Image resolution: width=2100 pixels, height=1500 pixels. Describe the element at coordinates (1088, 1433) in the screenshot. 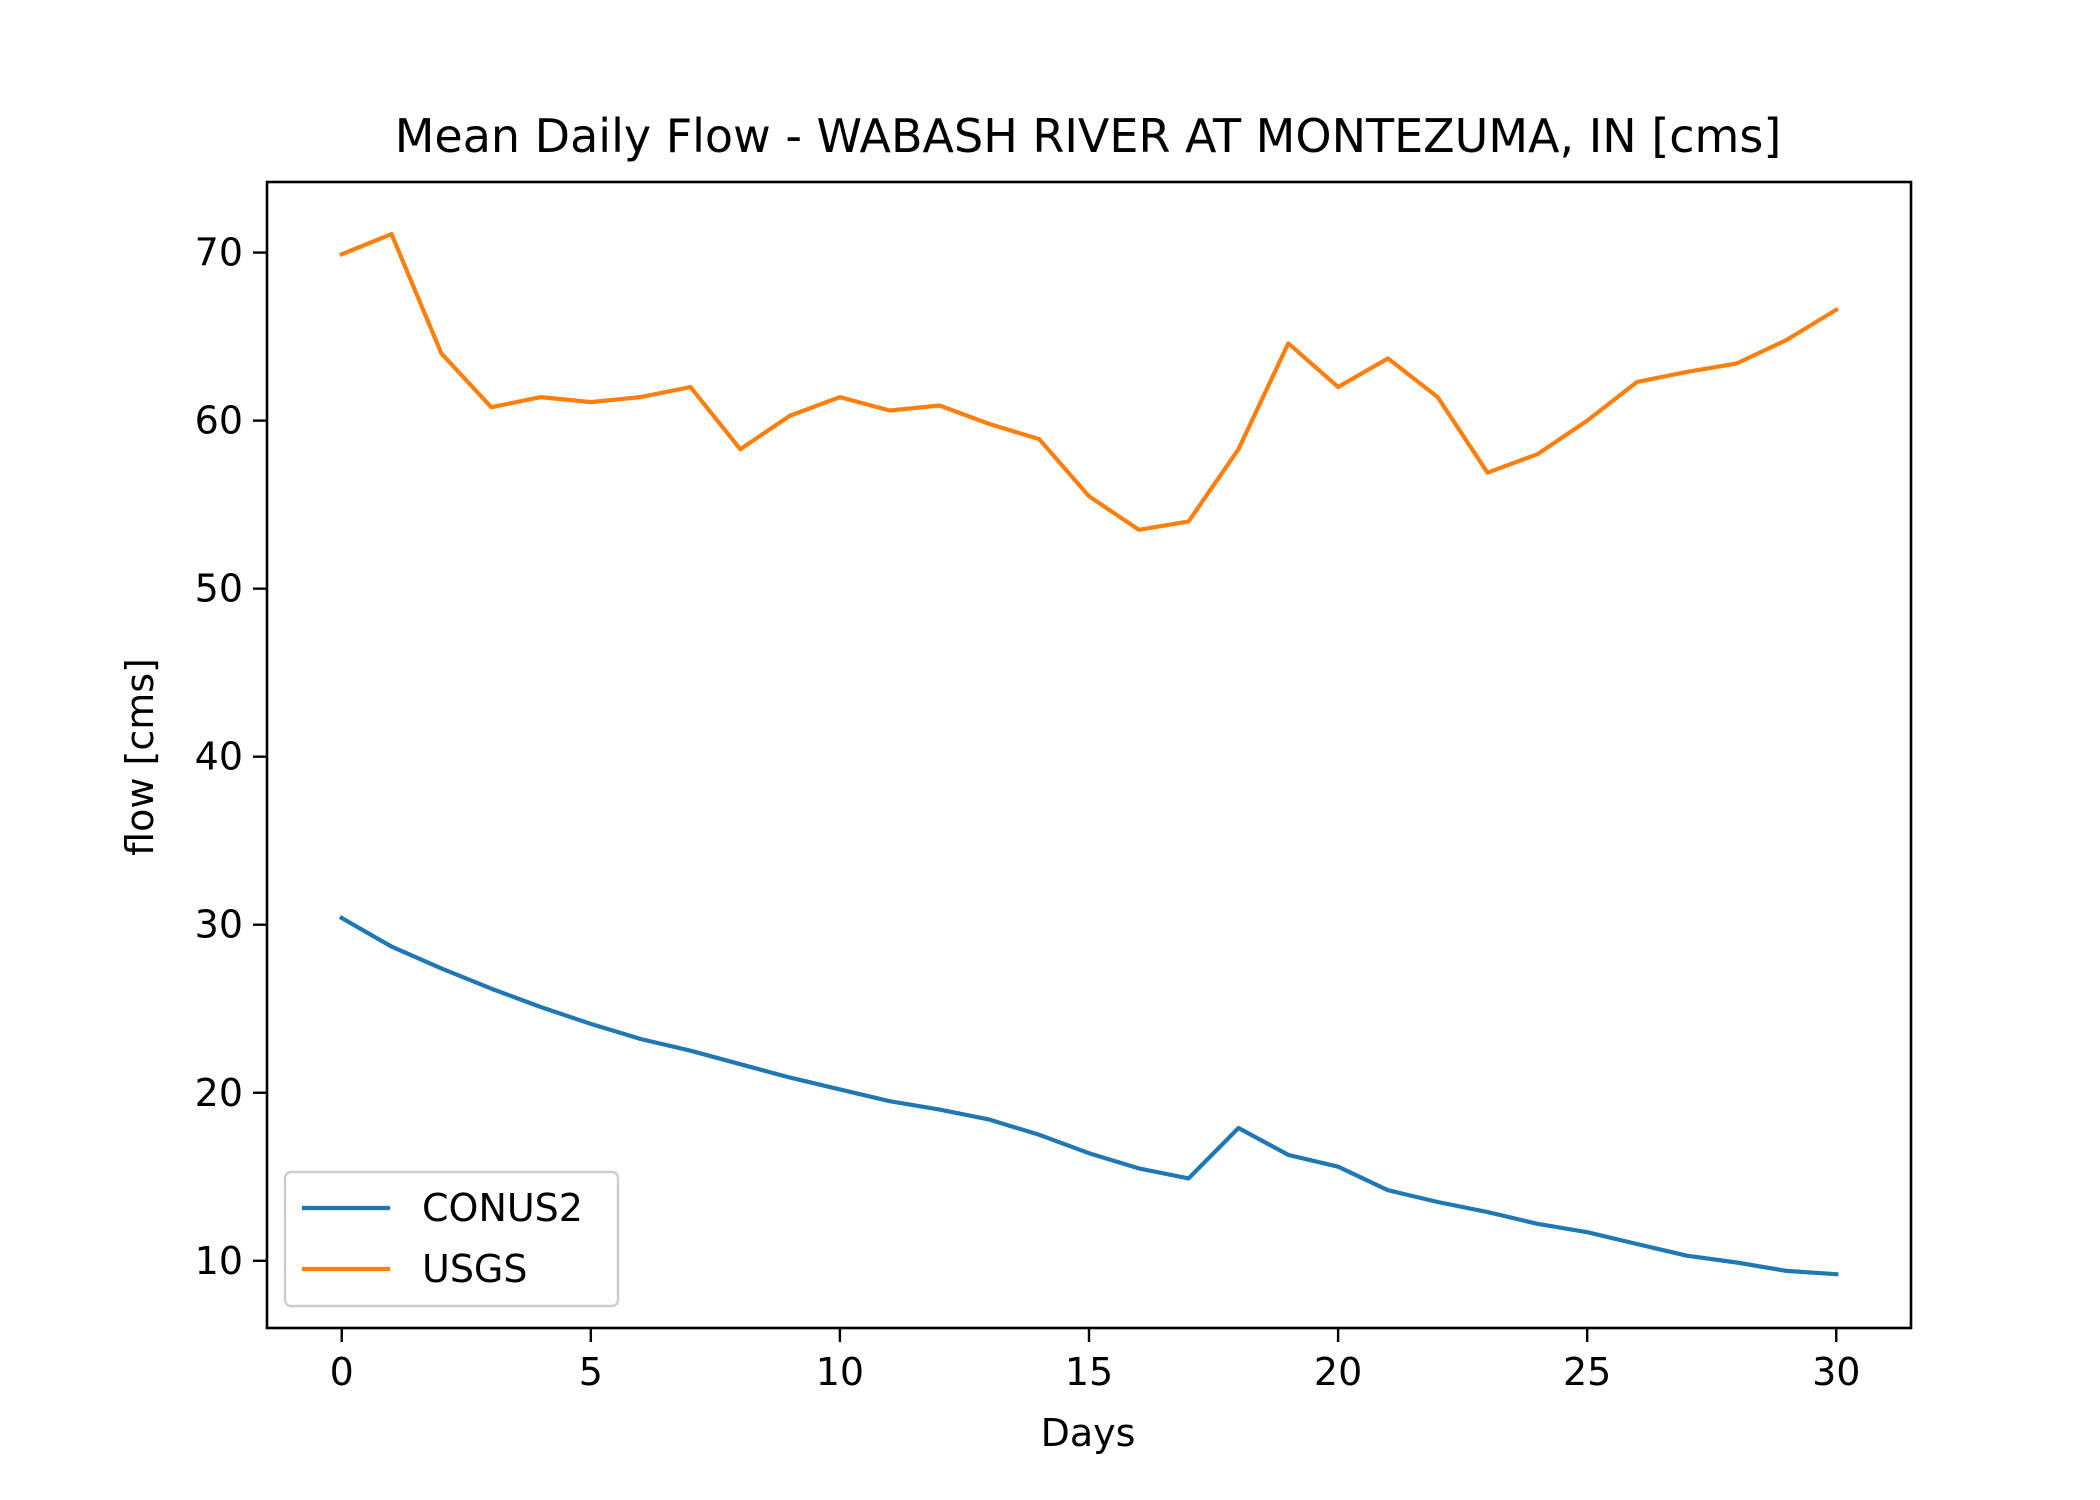

I see `x-axis-label: Days` at that location.